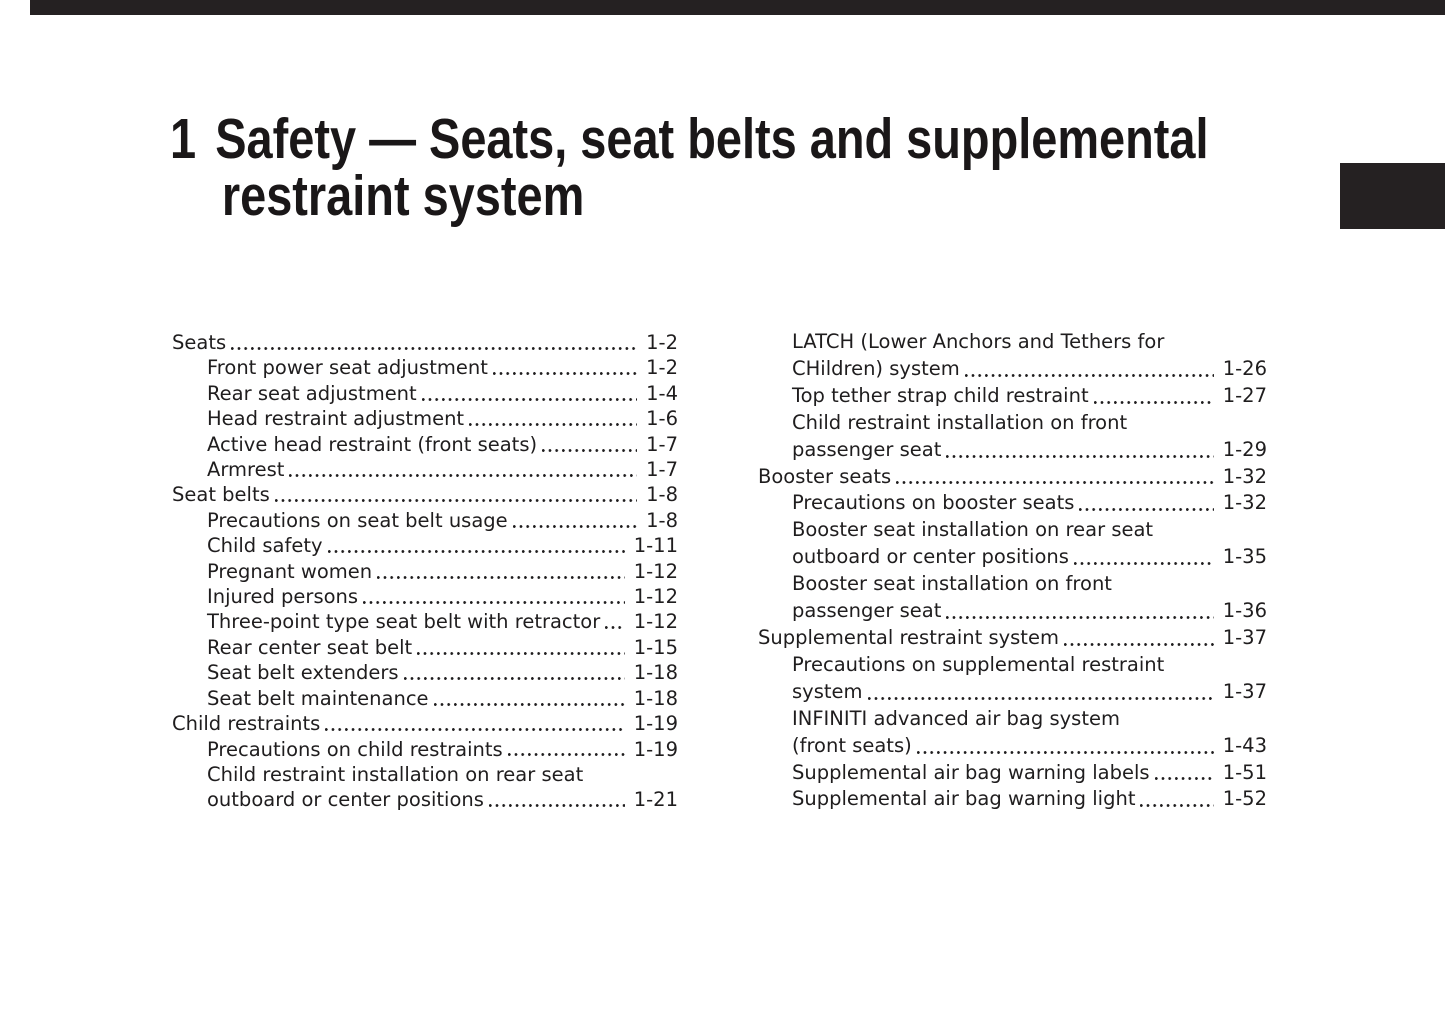 This screenshot has width=1445, height=1026. Describe the element at coordinates (1012, 557) in the screenshot. I see `toc-entry: outboard or center positions 1-35` at that location.